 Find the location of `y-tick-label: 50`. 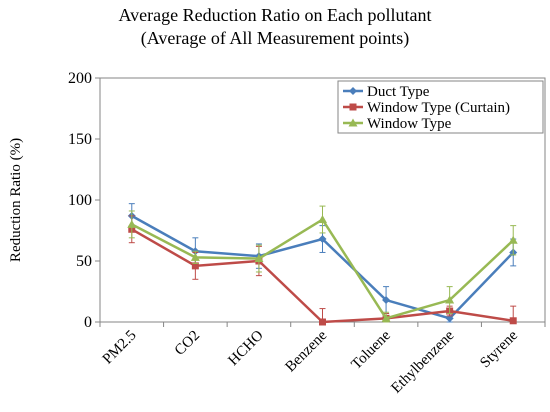

y-tick-label: 50 is located at coordinates (84, 261).